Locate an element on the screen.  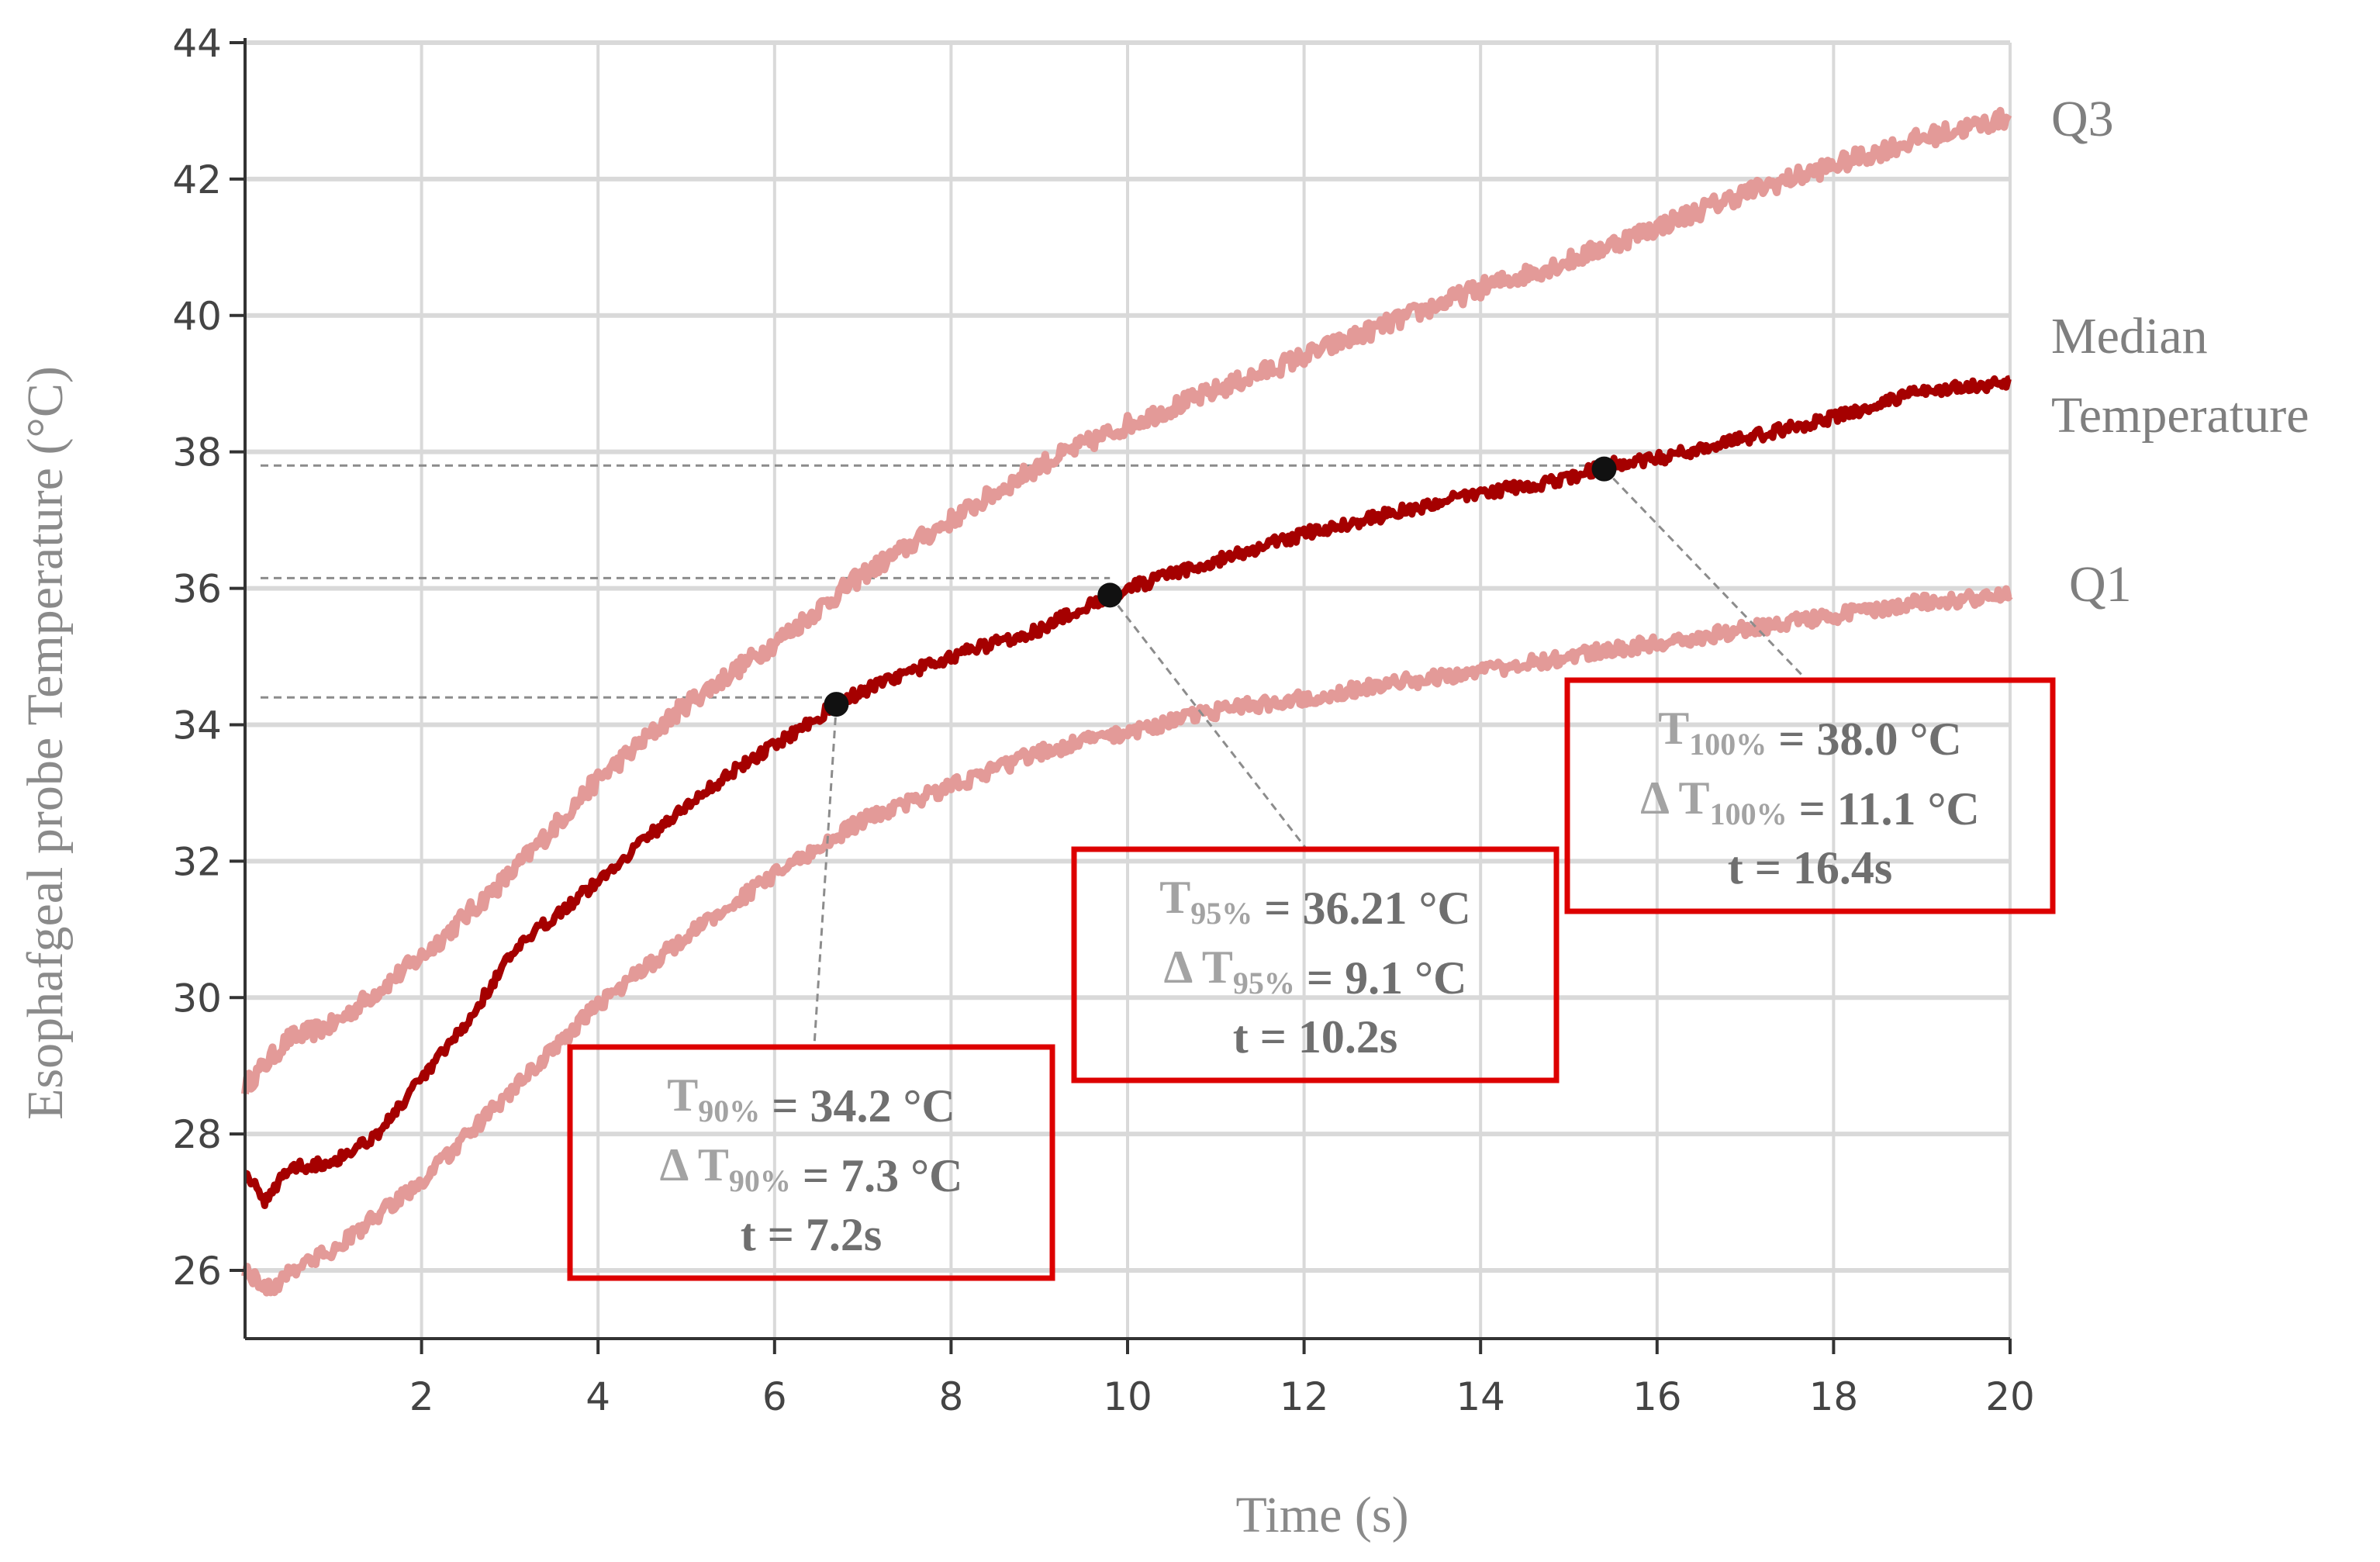
annotation-box-t100 is located at coordinates (1810, 795).